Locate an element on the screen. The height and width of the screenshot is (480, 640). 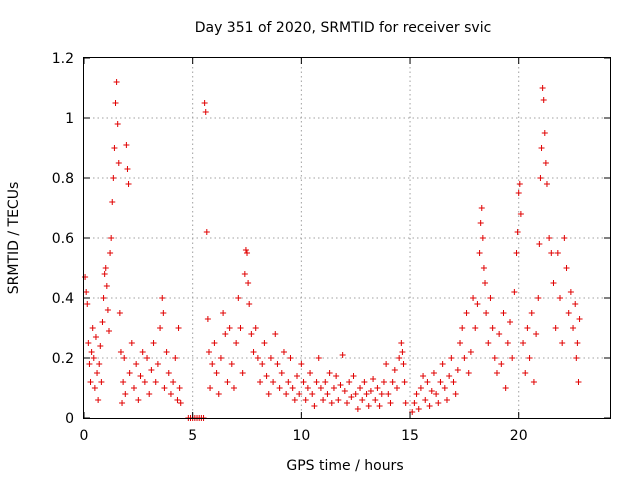
x-tick-label: 10 is located at coordinates (301, 436).